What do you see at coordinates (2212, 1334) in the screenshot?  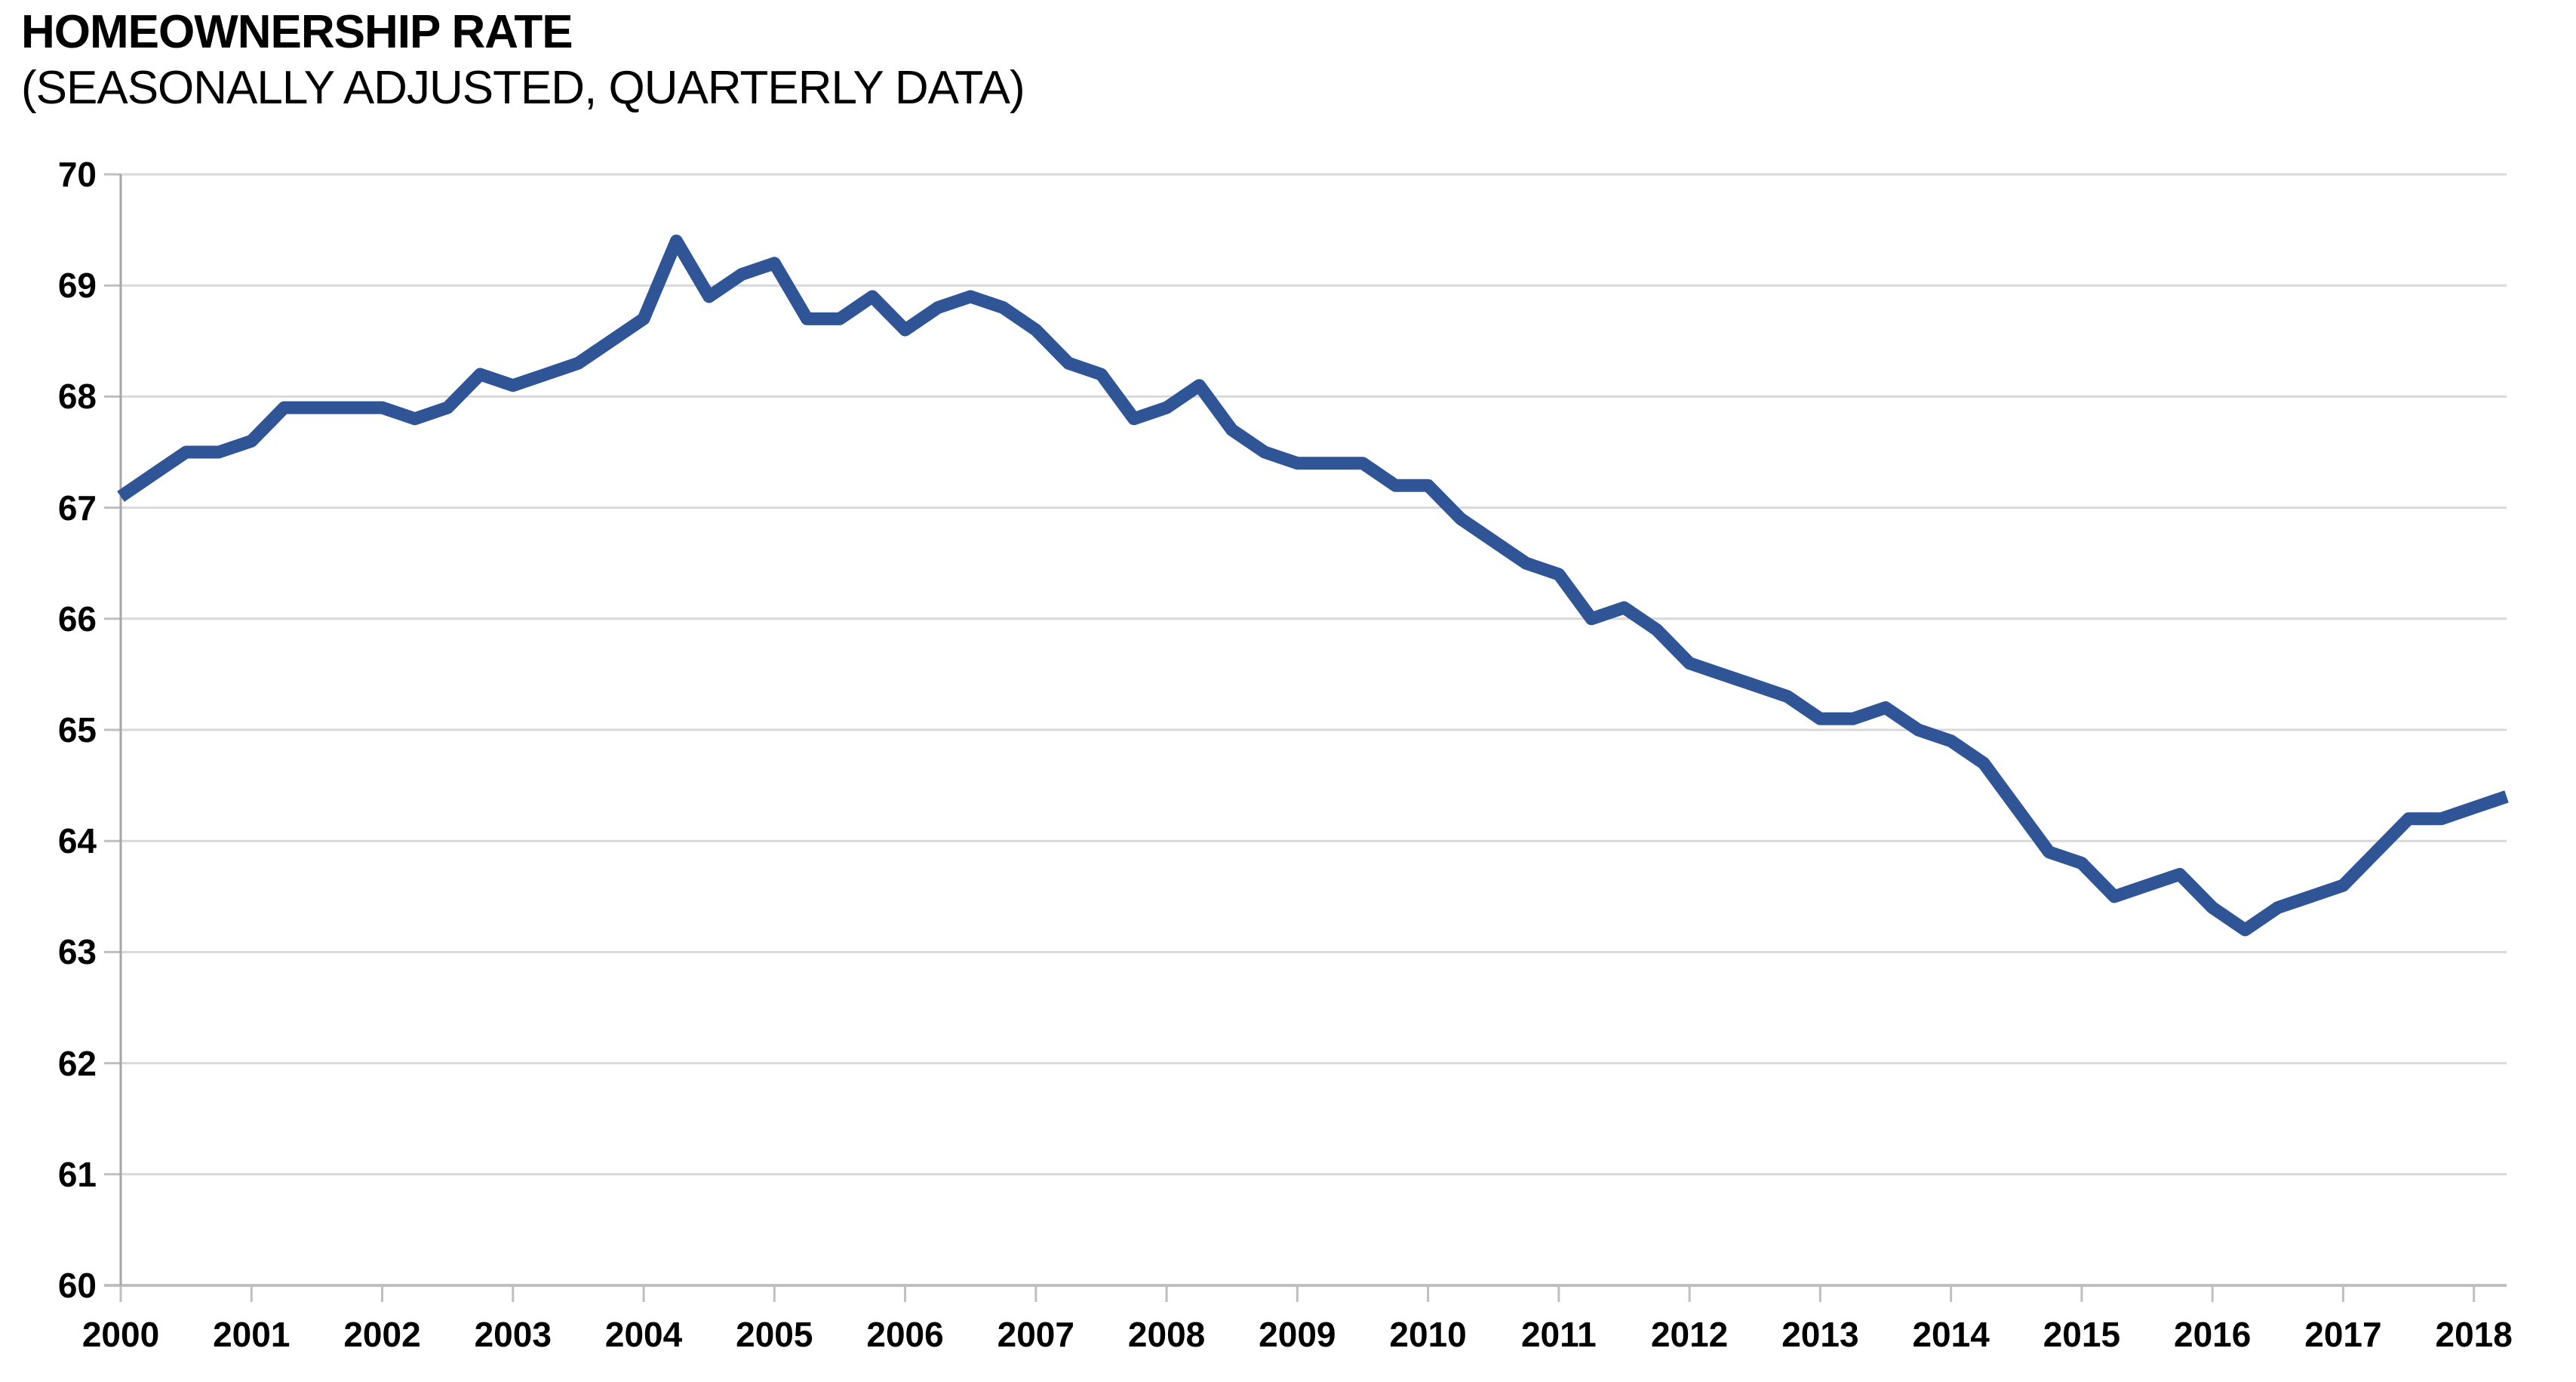 I see `x-tick-label: 2016` at bounding box center [2212, 1334].